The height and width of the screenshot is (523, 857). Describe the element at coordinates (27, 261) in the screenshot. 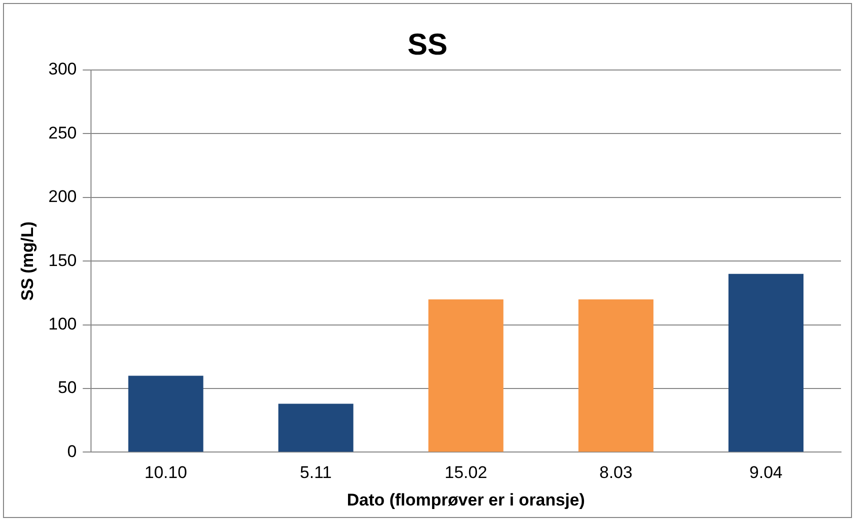

I see `y-axis-title: SS (mg/L)` at that location.